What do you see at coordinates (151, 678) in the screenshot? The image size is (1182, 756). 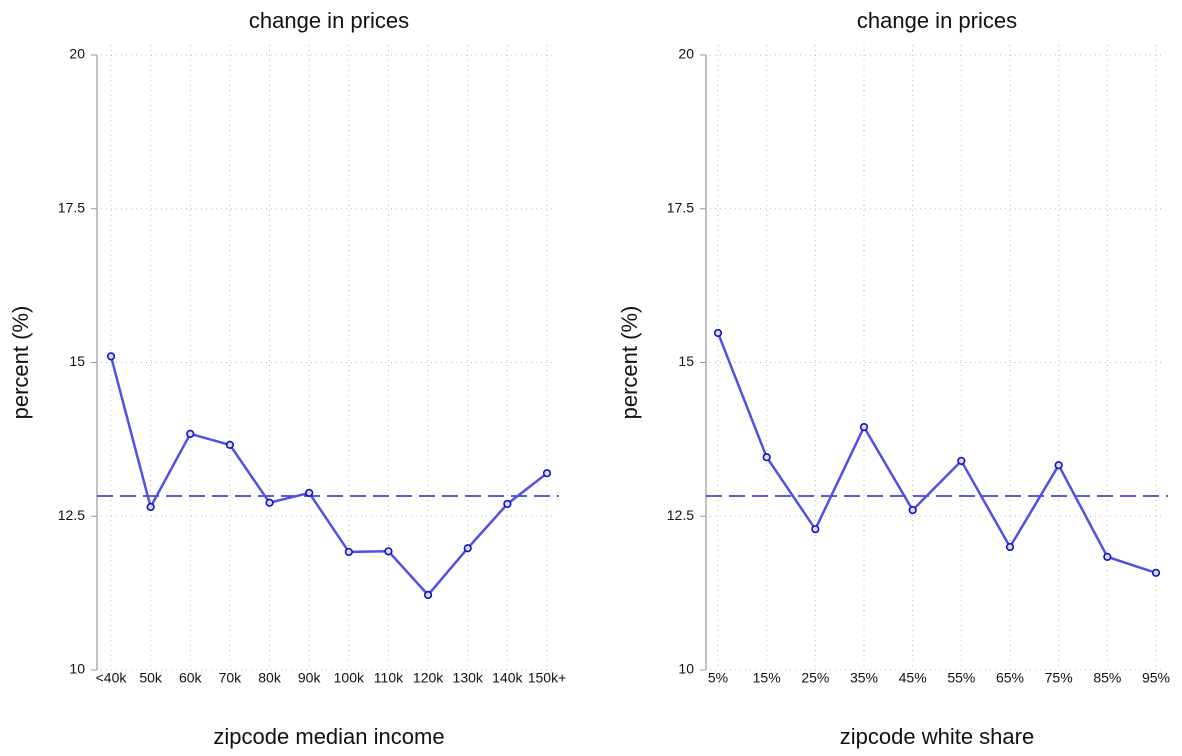 I see `x-tick-label: 50k` at bounding box center [151, 678].